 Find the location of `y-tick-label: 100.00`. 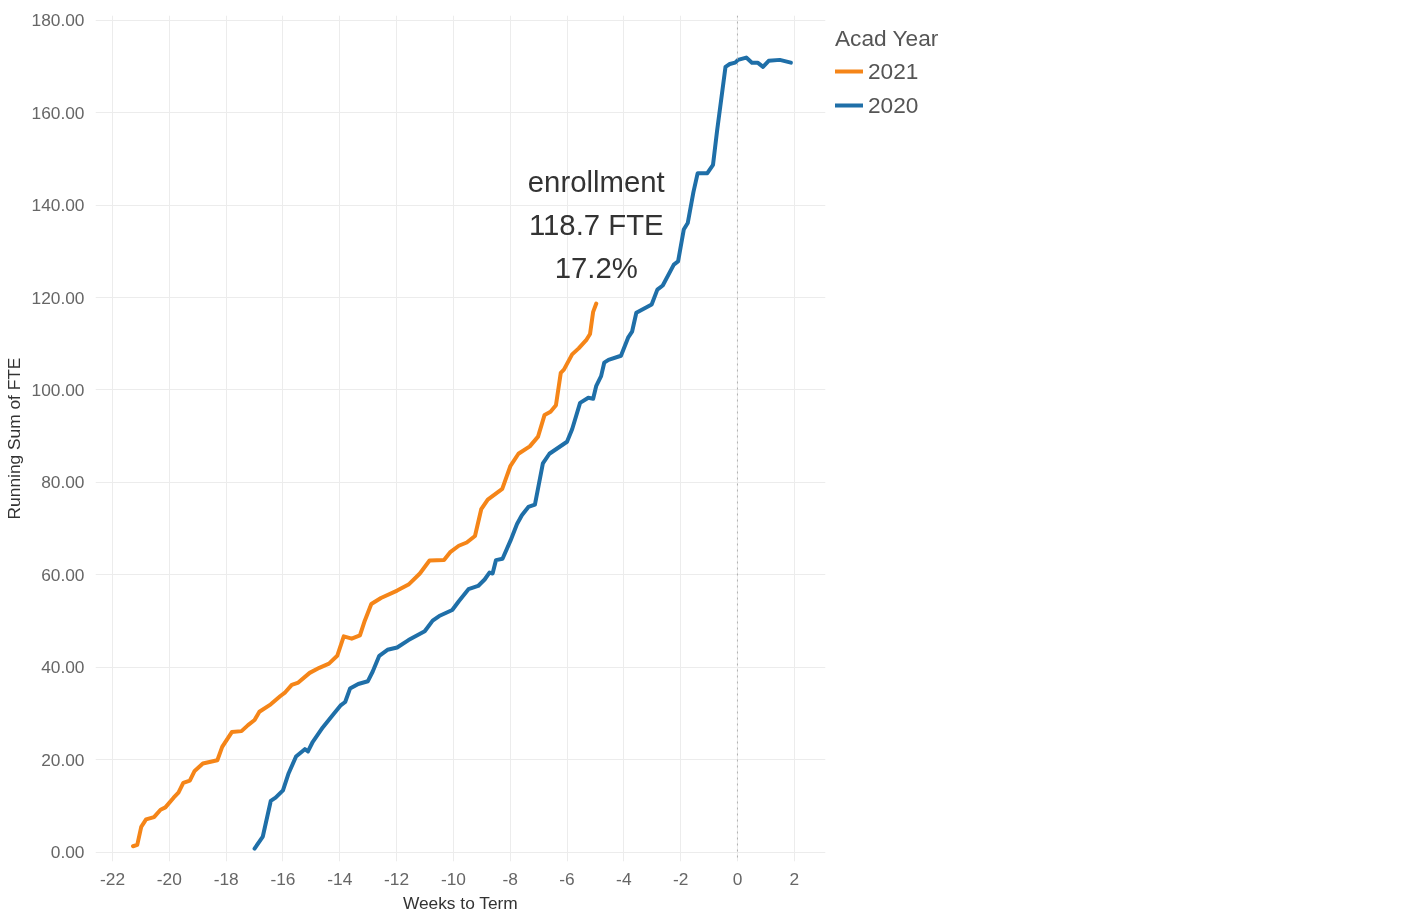

y-tick-label: 100.00 is located at coordinates (58, 389).